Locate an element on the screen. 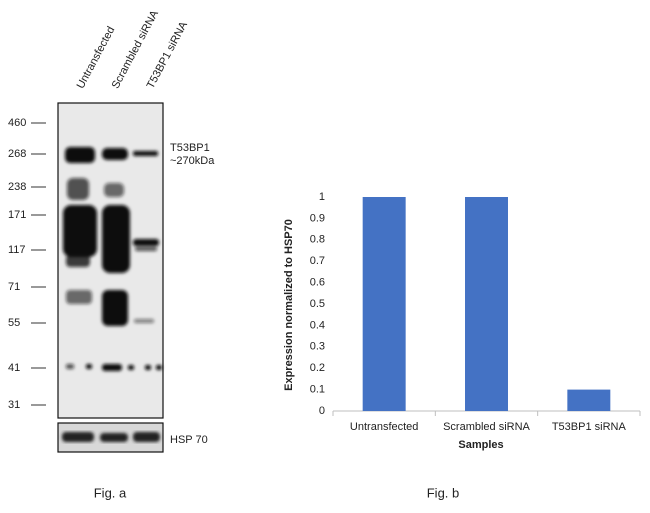 The height and width of the screenshot is (513, 650). marker-label: 268 is located at coordinates (17, 154).